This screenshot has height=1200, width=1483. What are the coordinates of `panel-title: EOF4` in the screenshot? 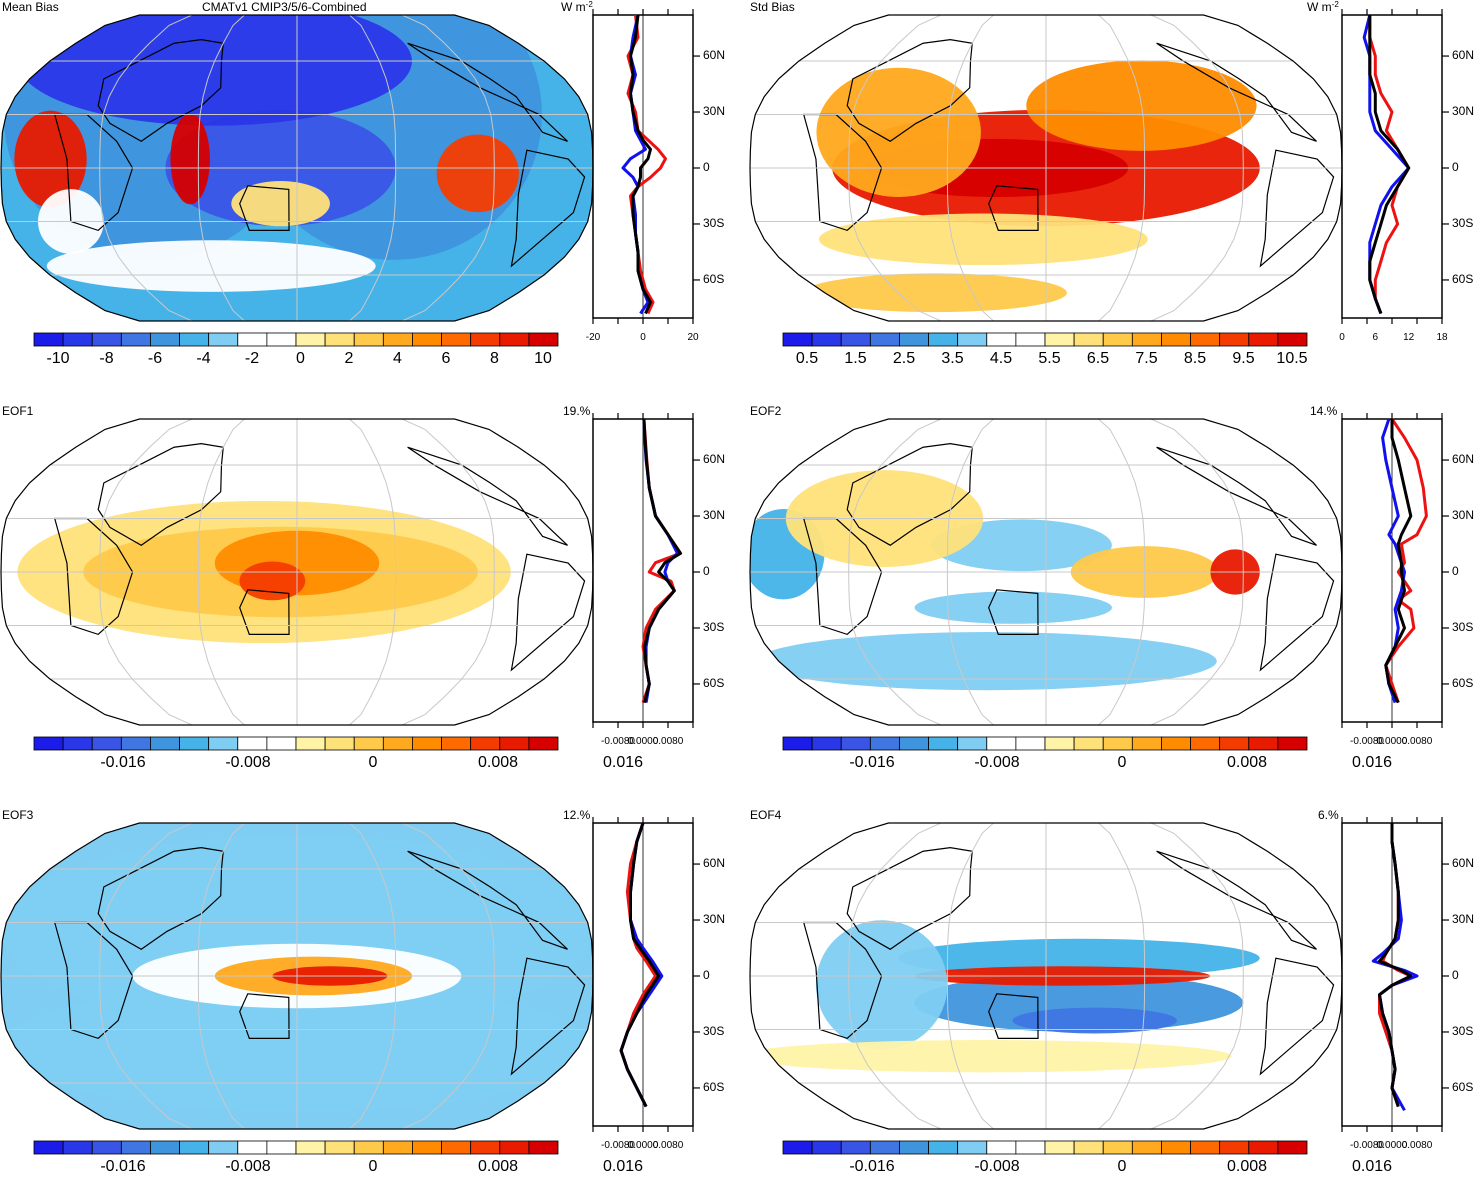 It's located at (766, 815).